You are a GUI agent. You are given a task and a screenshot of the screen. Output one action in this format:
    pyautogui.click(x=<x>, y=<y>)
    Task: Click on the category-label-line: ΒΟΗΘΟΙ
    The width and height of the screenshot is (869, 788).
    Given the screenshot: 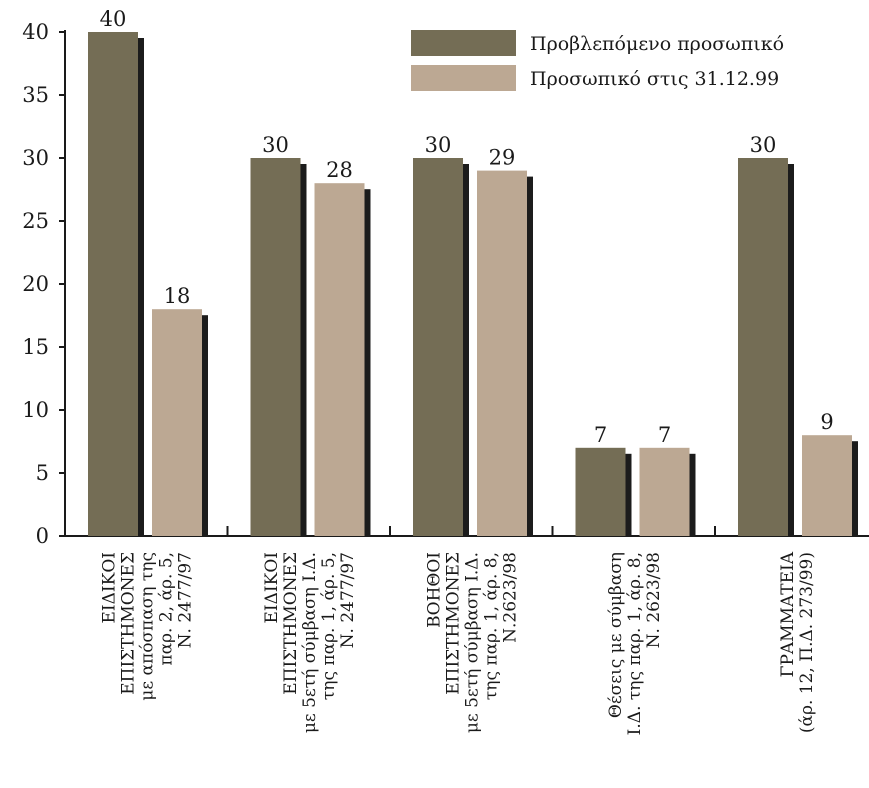 What is the action you would take?
    pyautogui.click(x=434, y=590)
    